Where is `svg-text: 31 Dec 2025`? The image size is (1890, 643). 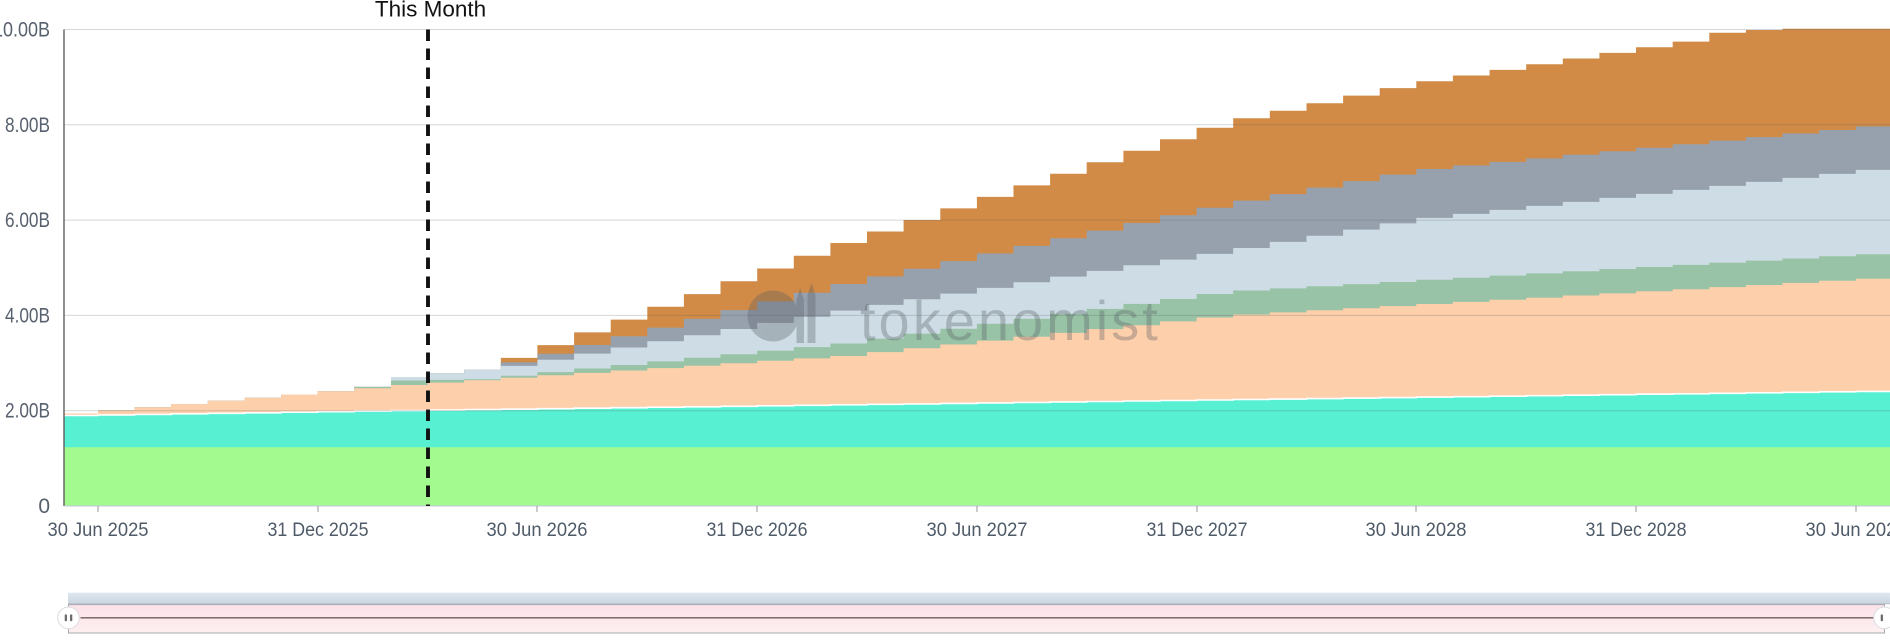
svg-text: 31 Dec 2025 is located at coordinates (318, 530).